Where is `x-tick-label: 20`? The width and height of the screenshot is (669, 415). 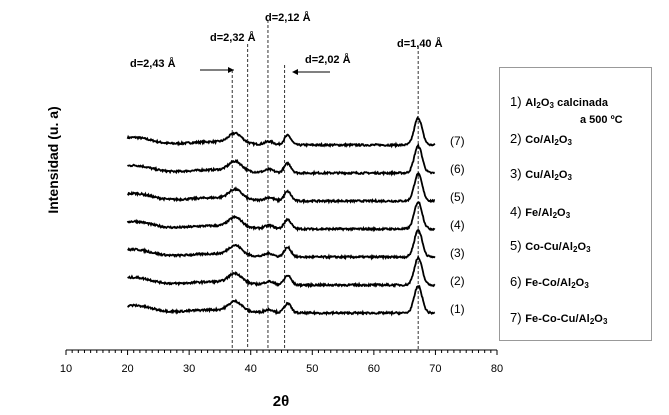
x-tick-label: 20 is located at coordinates (127, 369).